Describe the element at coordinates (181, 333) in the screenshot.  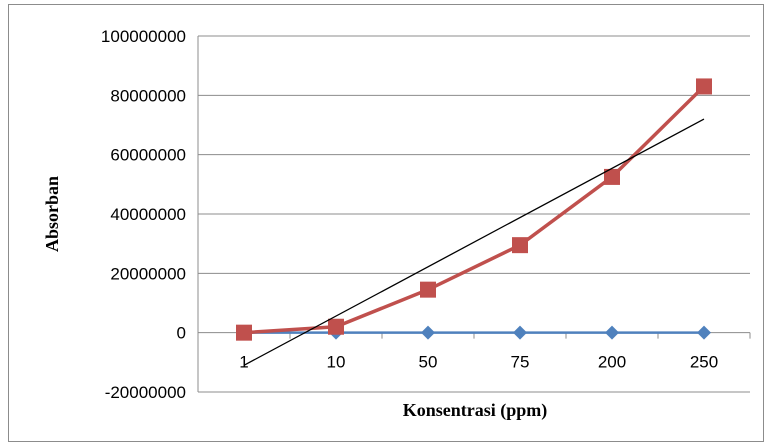
I see `y-tick-label: 0` at that location.